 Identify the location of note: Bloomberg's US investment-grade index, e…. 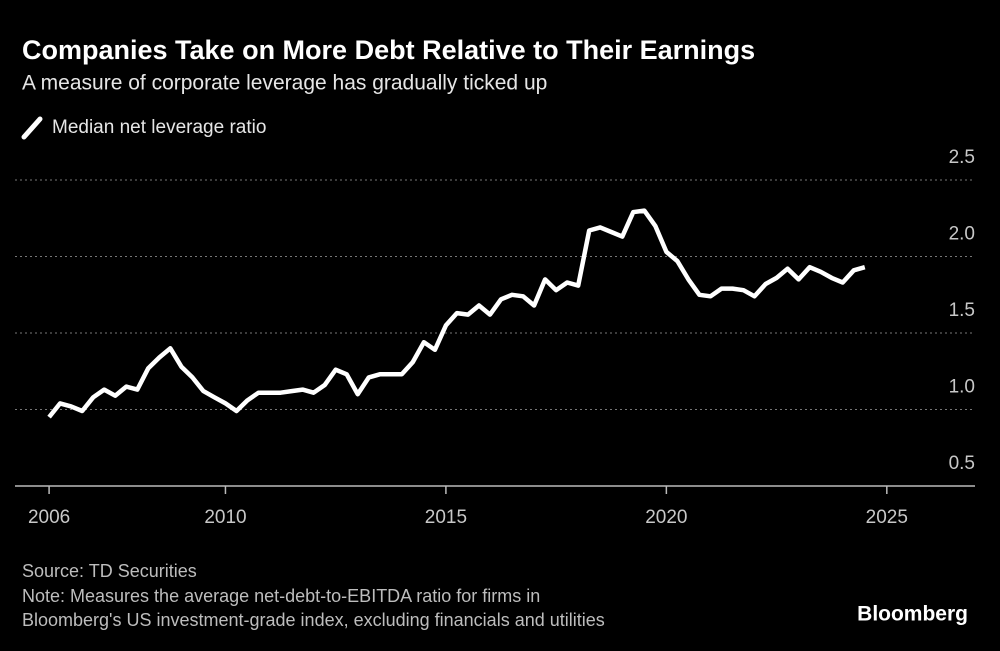
(313, 620).